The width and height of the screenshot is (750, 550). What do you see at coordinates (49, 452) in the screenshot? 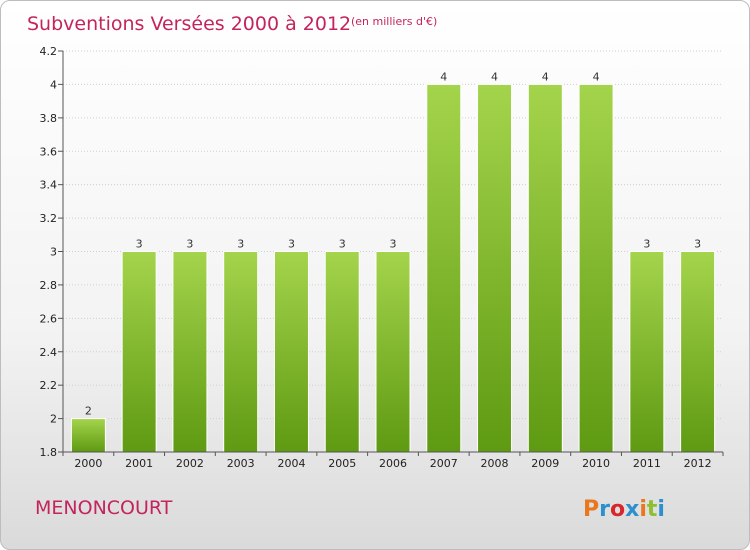
I see `y-tick-label: 1.8` at bounding box center [49, 452].